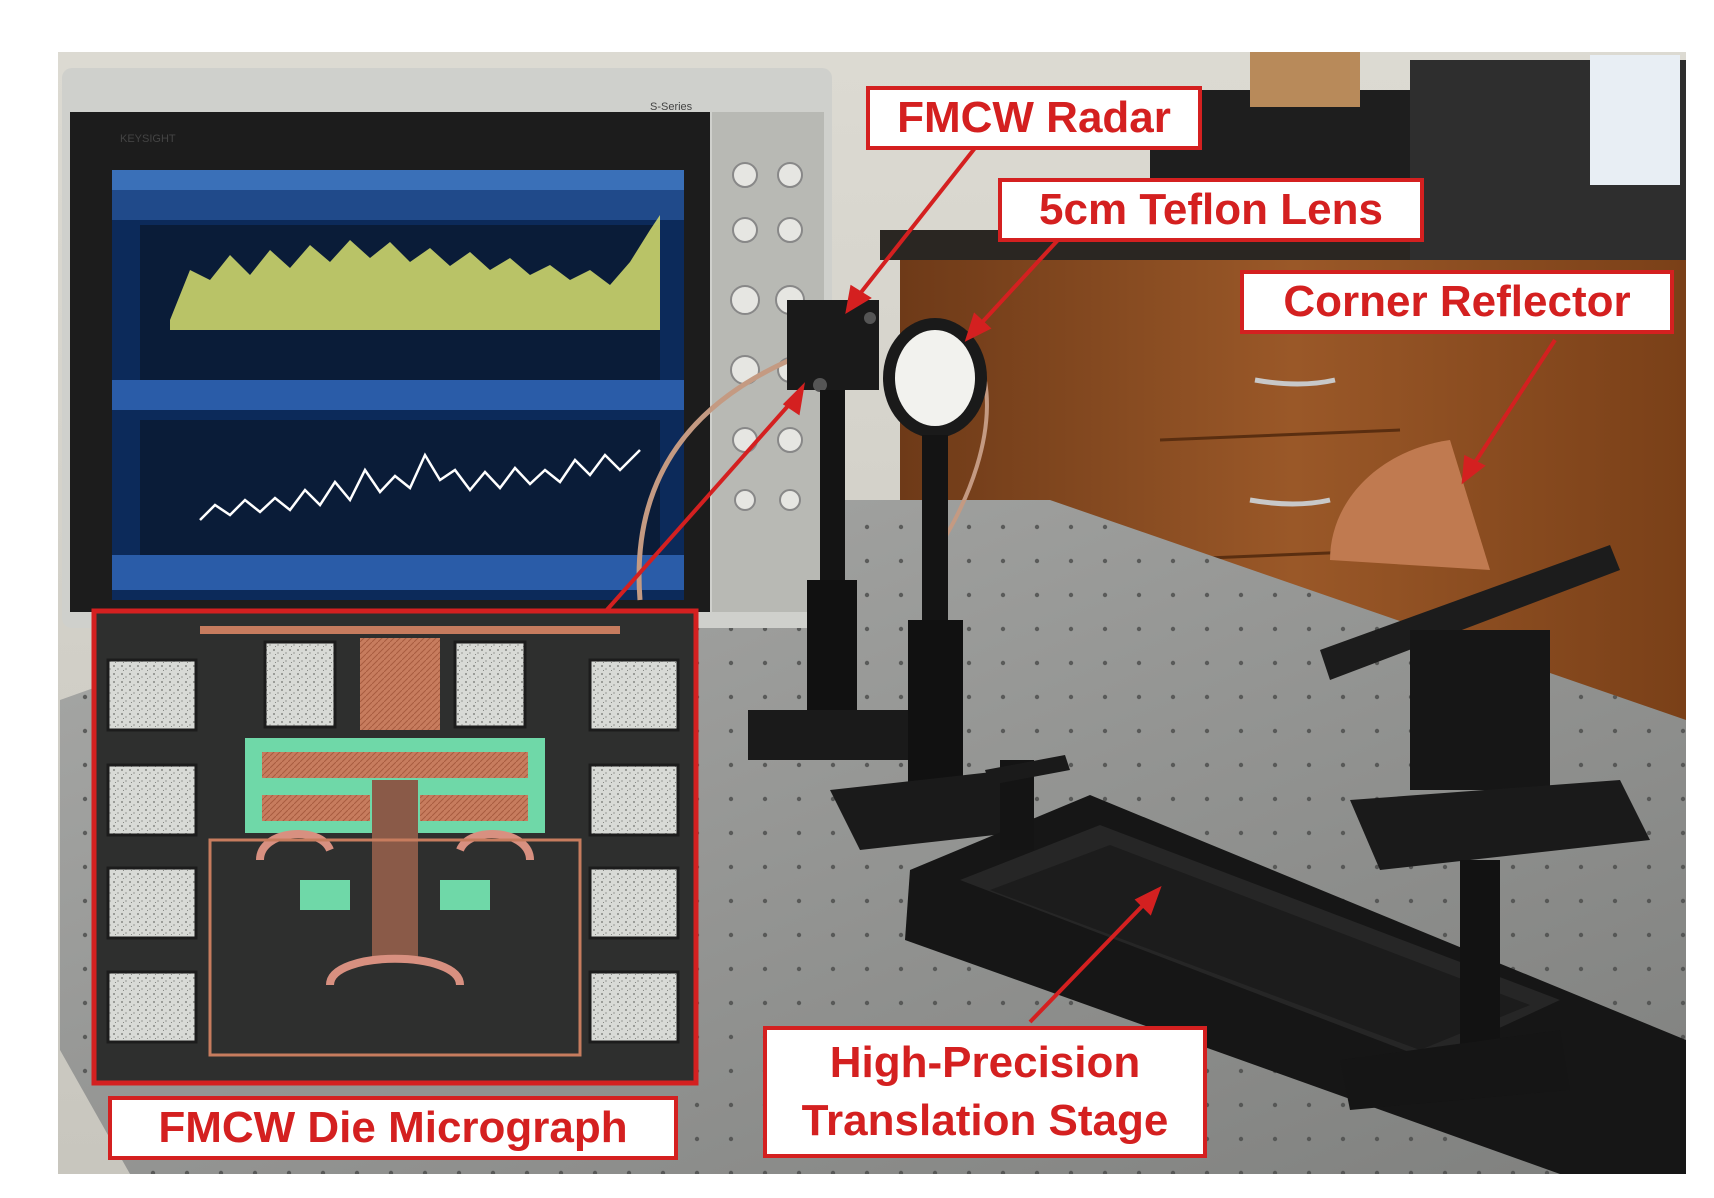  What do you see at coordinates (714, 479) in the screenshot?
I see `rf-cable` at bounding box center [714, 479].